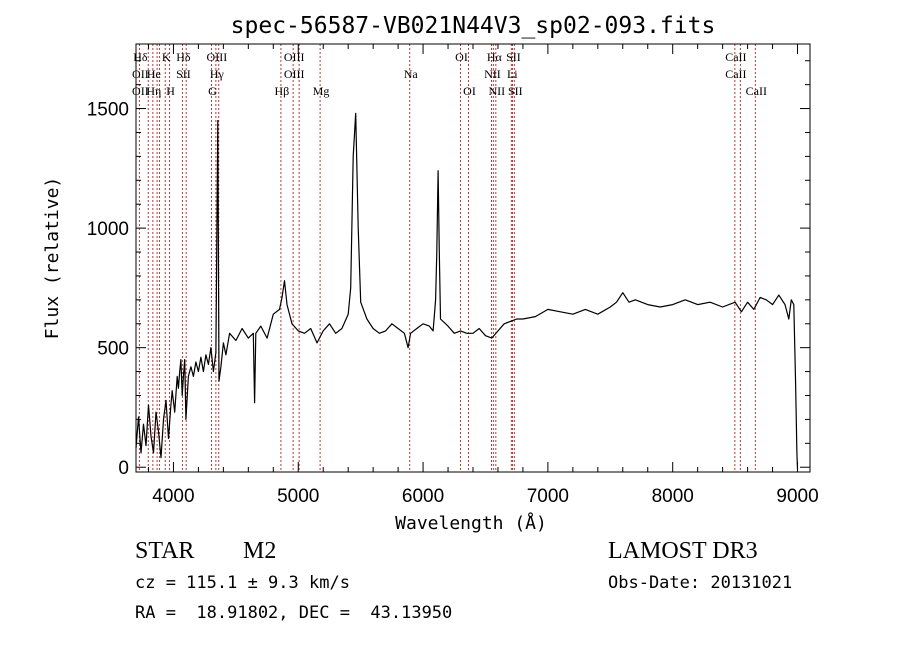 Image resolution: width=900 pixels, height=649 pixels. Describe the element at coordinates (797, 496) in the screenshot. I see `x-tick-label: 9000` at that location.